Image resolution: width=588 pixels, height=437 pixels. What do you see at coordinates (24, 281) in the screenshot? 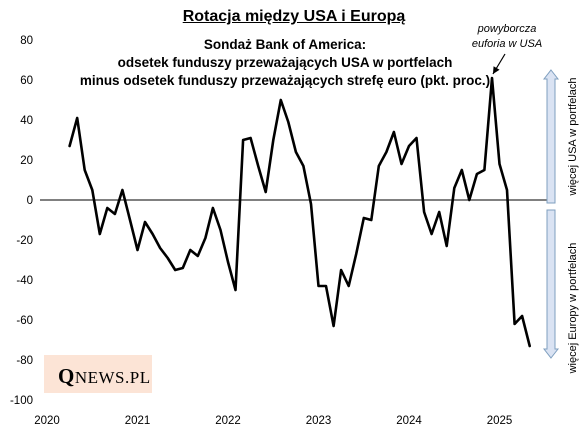
I see `y-tick-label: -40` at bounding box center [24, 281].